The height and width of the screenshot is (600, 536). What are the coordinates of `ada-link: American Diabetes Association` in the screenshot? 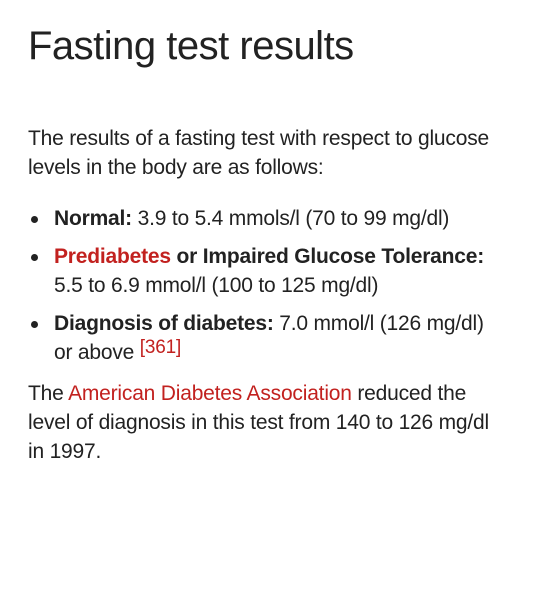 It's located at (210, 393).